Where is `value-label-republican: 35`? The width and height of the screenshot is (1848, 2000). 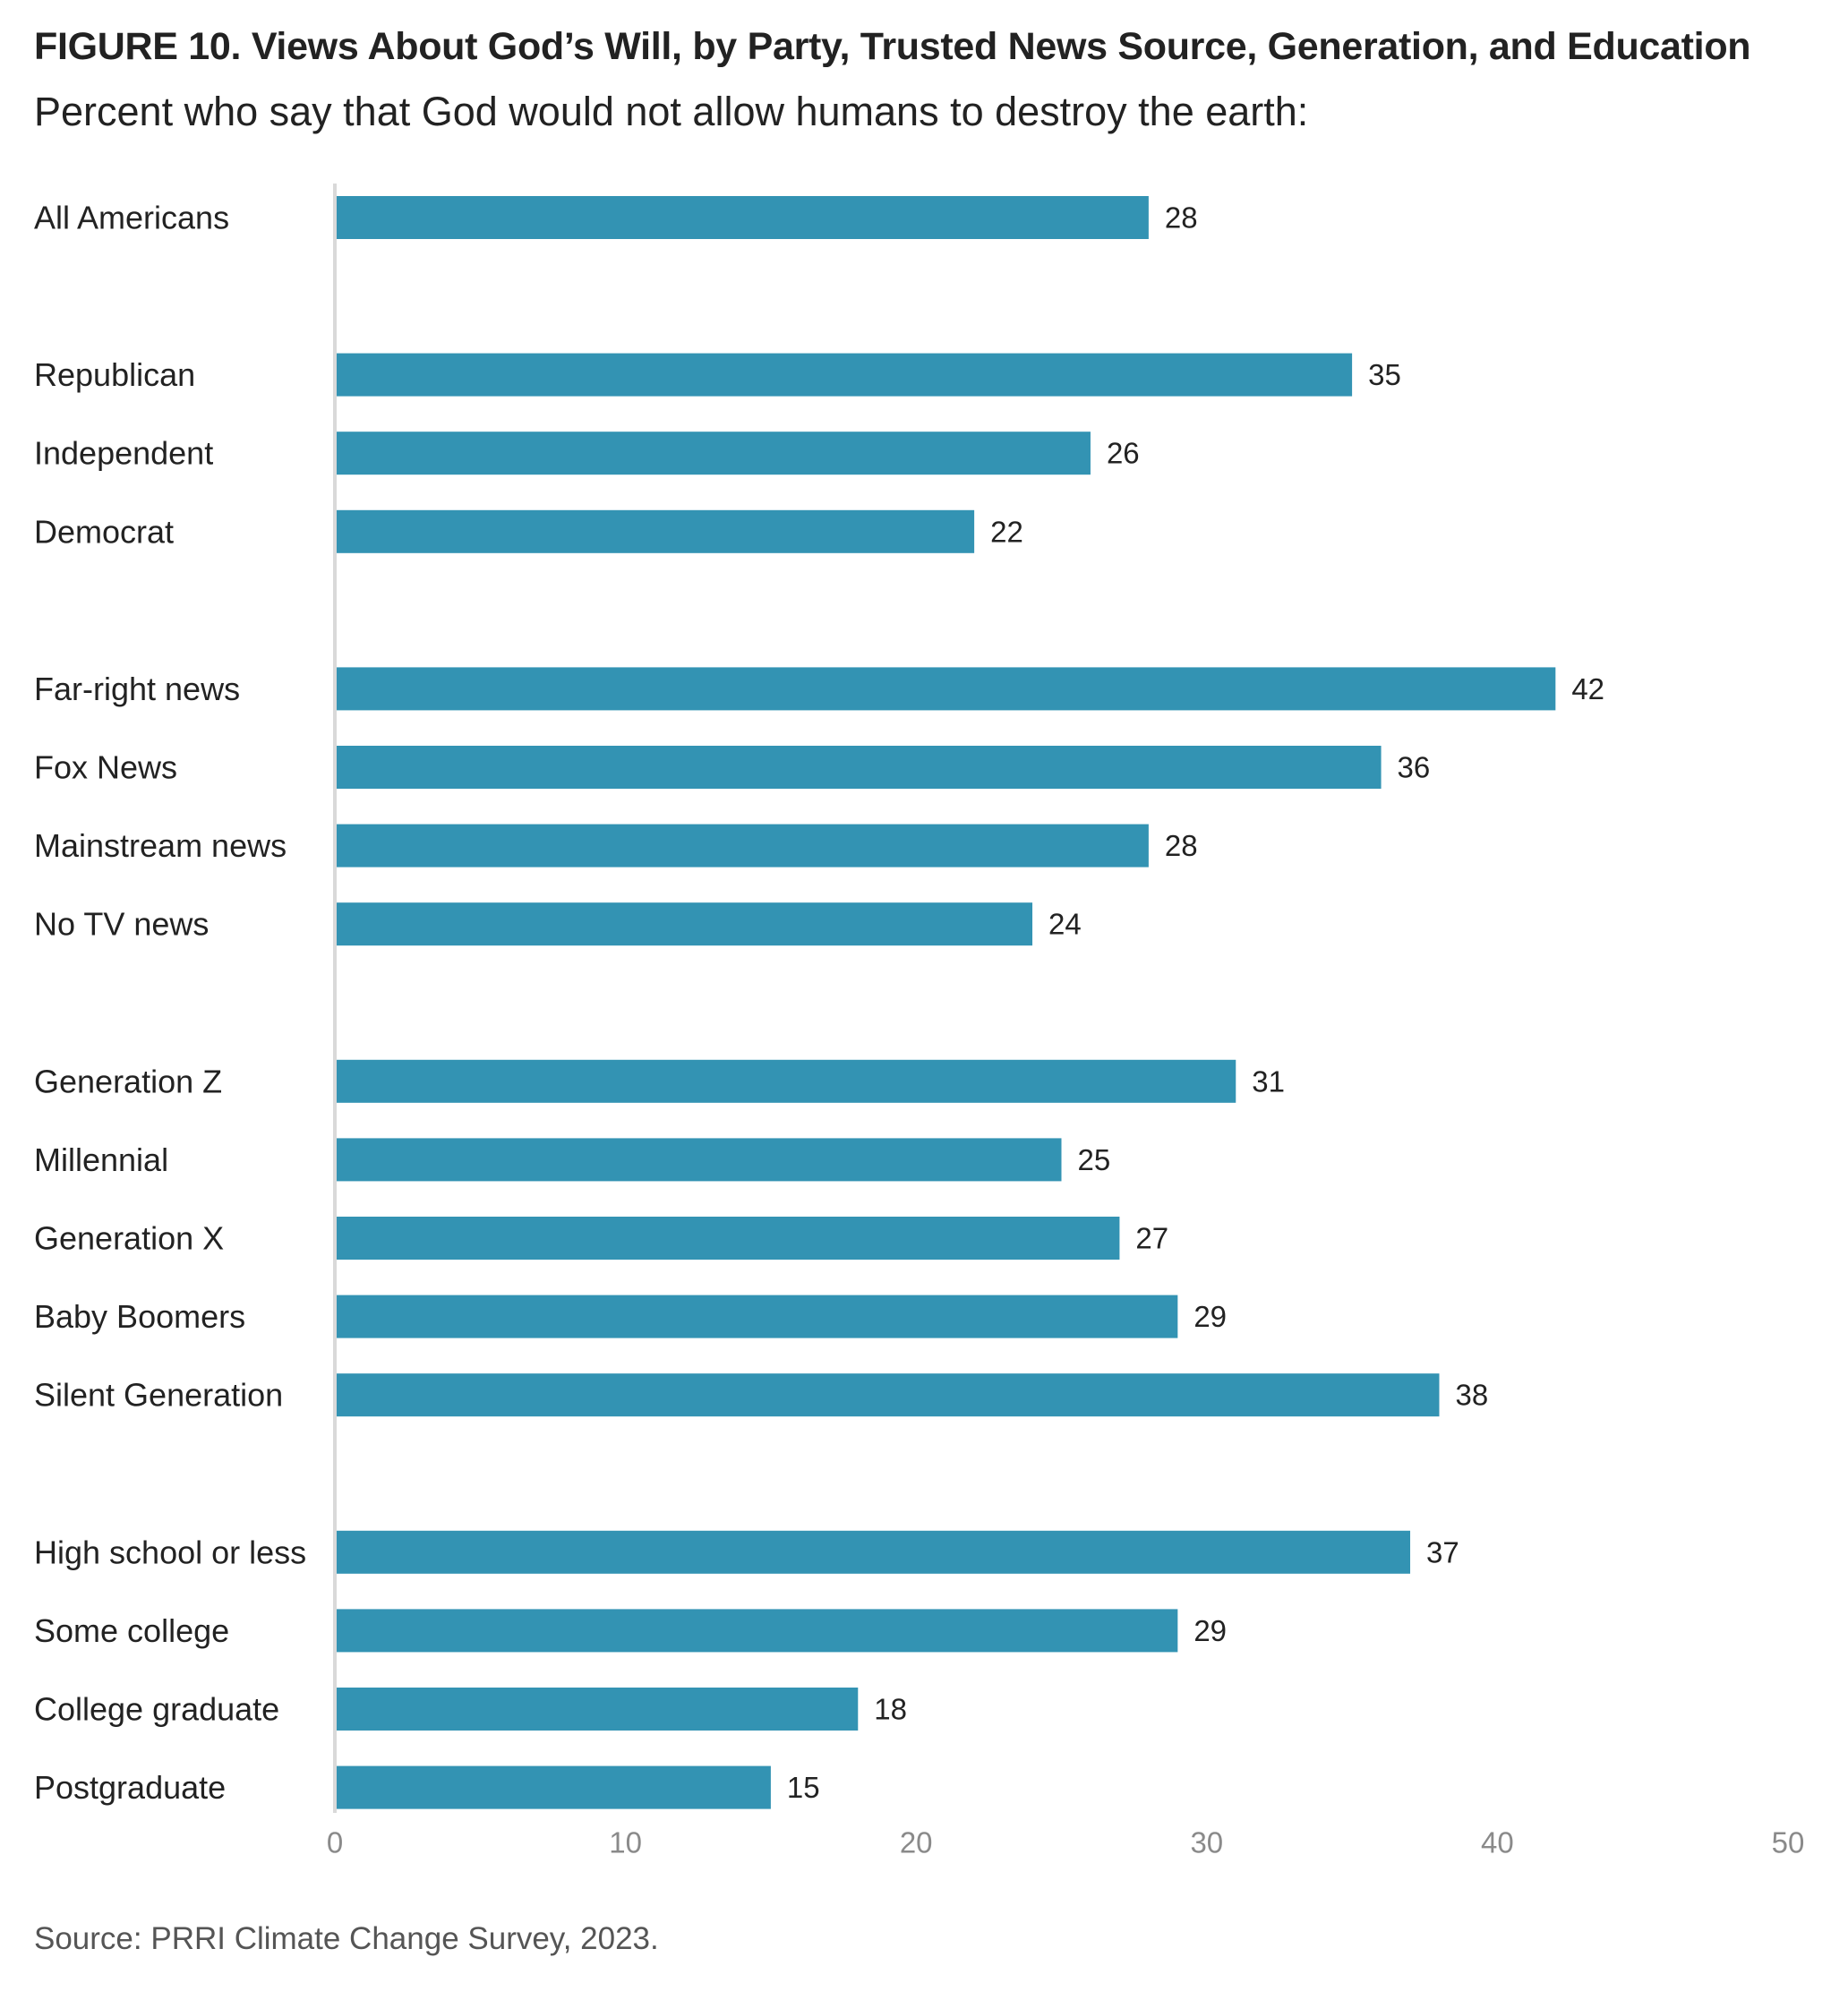
value-label-republican: 35 is located at coordinates (1384, 374).